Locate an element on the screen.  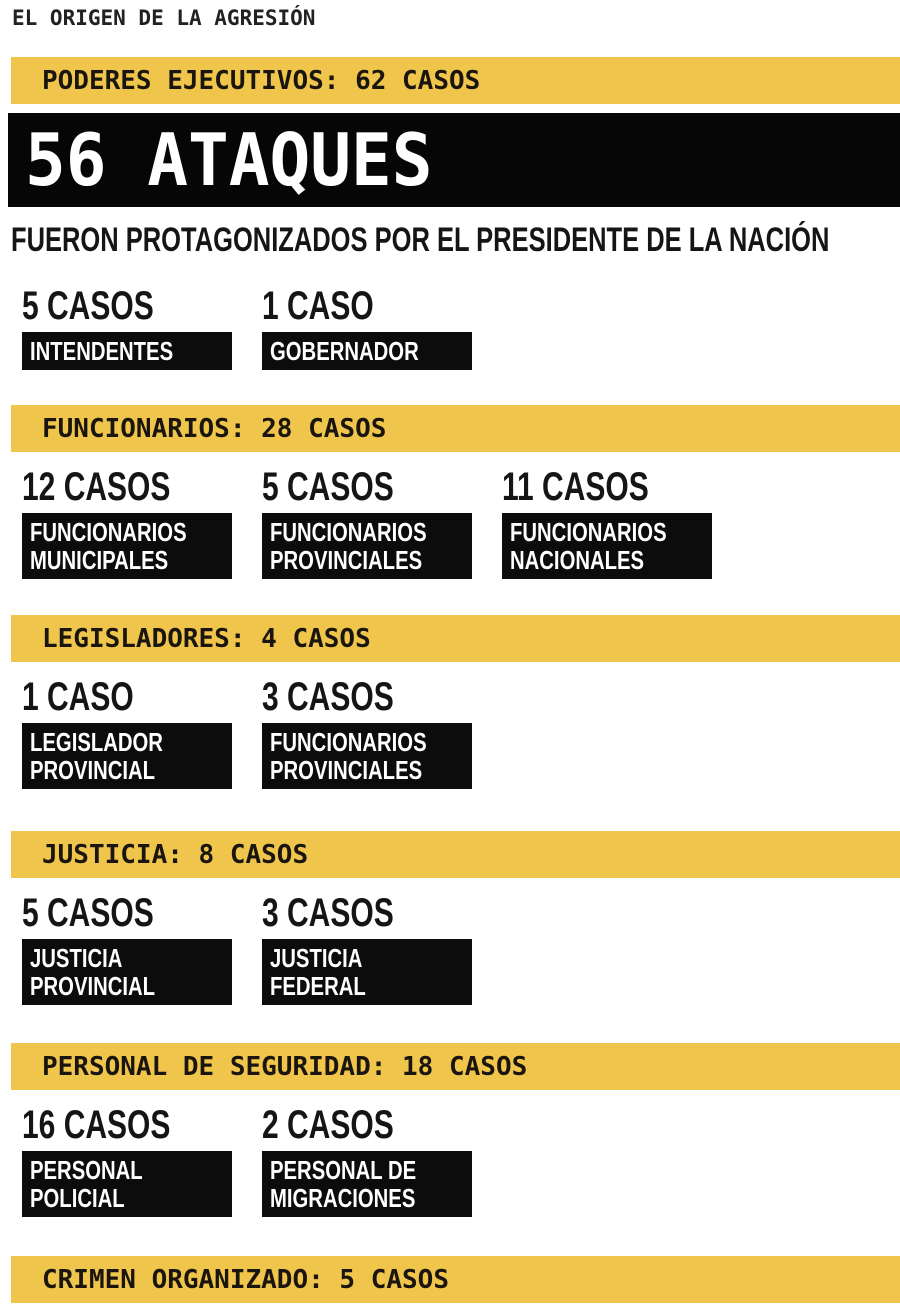
case-item: 1 CASO LEGISLADOR PROVINCIAL is located at coordinates (127, 732).